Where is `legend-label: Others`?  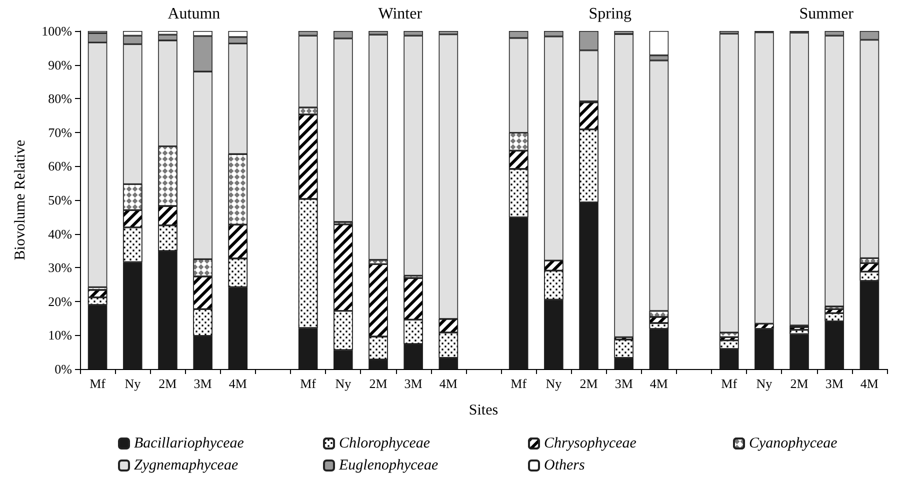
legend-label: Others is located at coordinates (564, 466).